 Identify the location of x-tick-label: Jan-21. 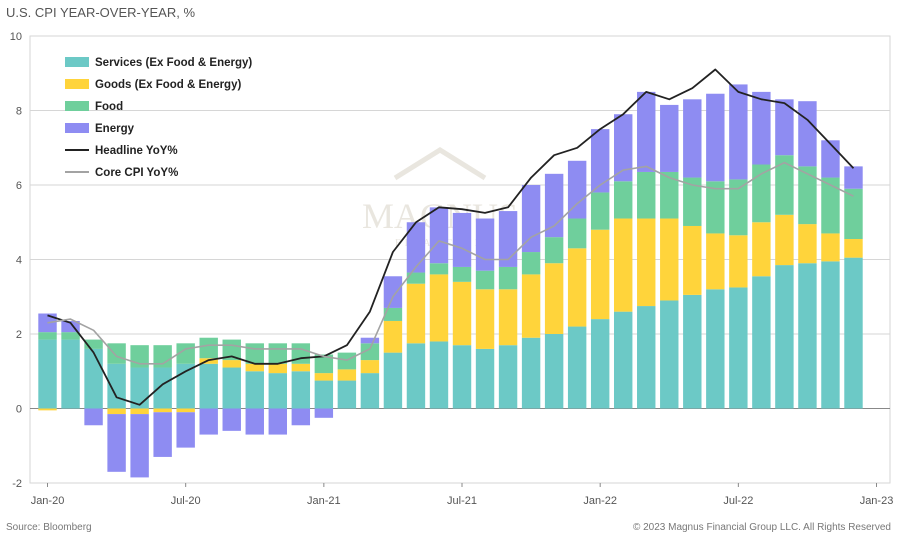
(324, 501).